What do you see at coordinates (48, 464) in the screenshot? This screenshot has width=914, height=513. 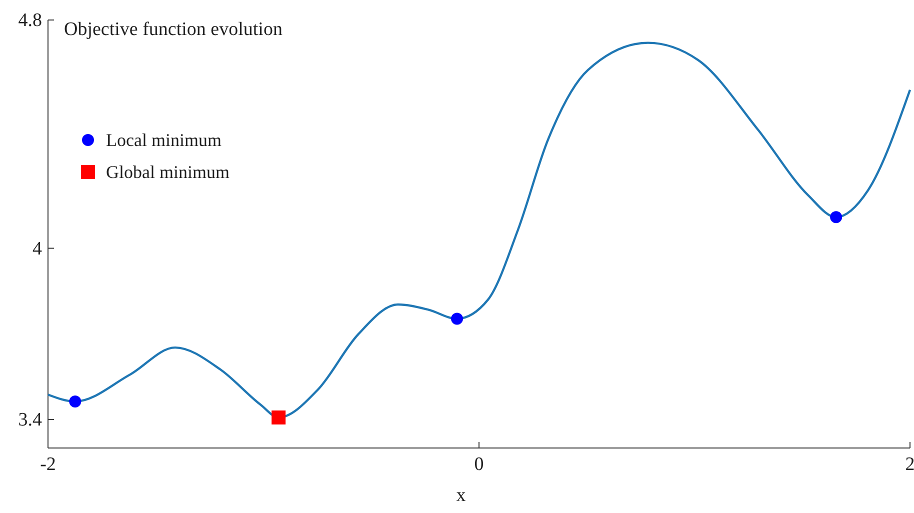 I see `x-tick-label: -2` at bounding box center [48, 464].